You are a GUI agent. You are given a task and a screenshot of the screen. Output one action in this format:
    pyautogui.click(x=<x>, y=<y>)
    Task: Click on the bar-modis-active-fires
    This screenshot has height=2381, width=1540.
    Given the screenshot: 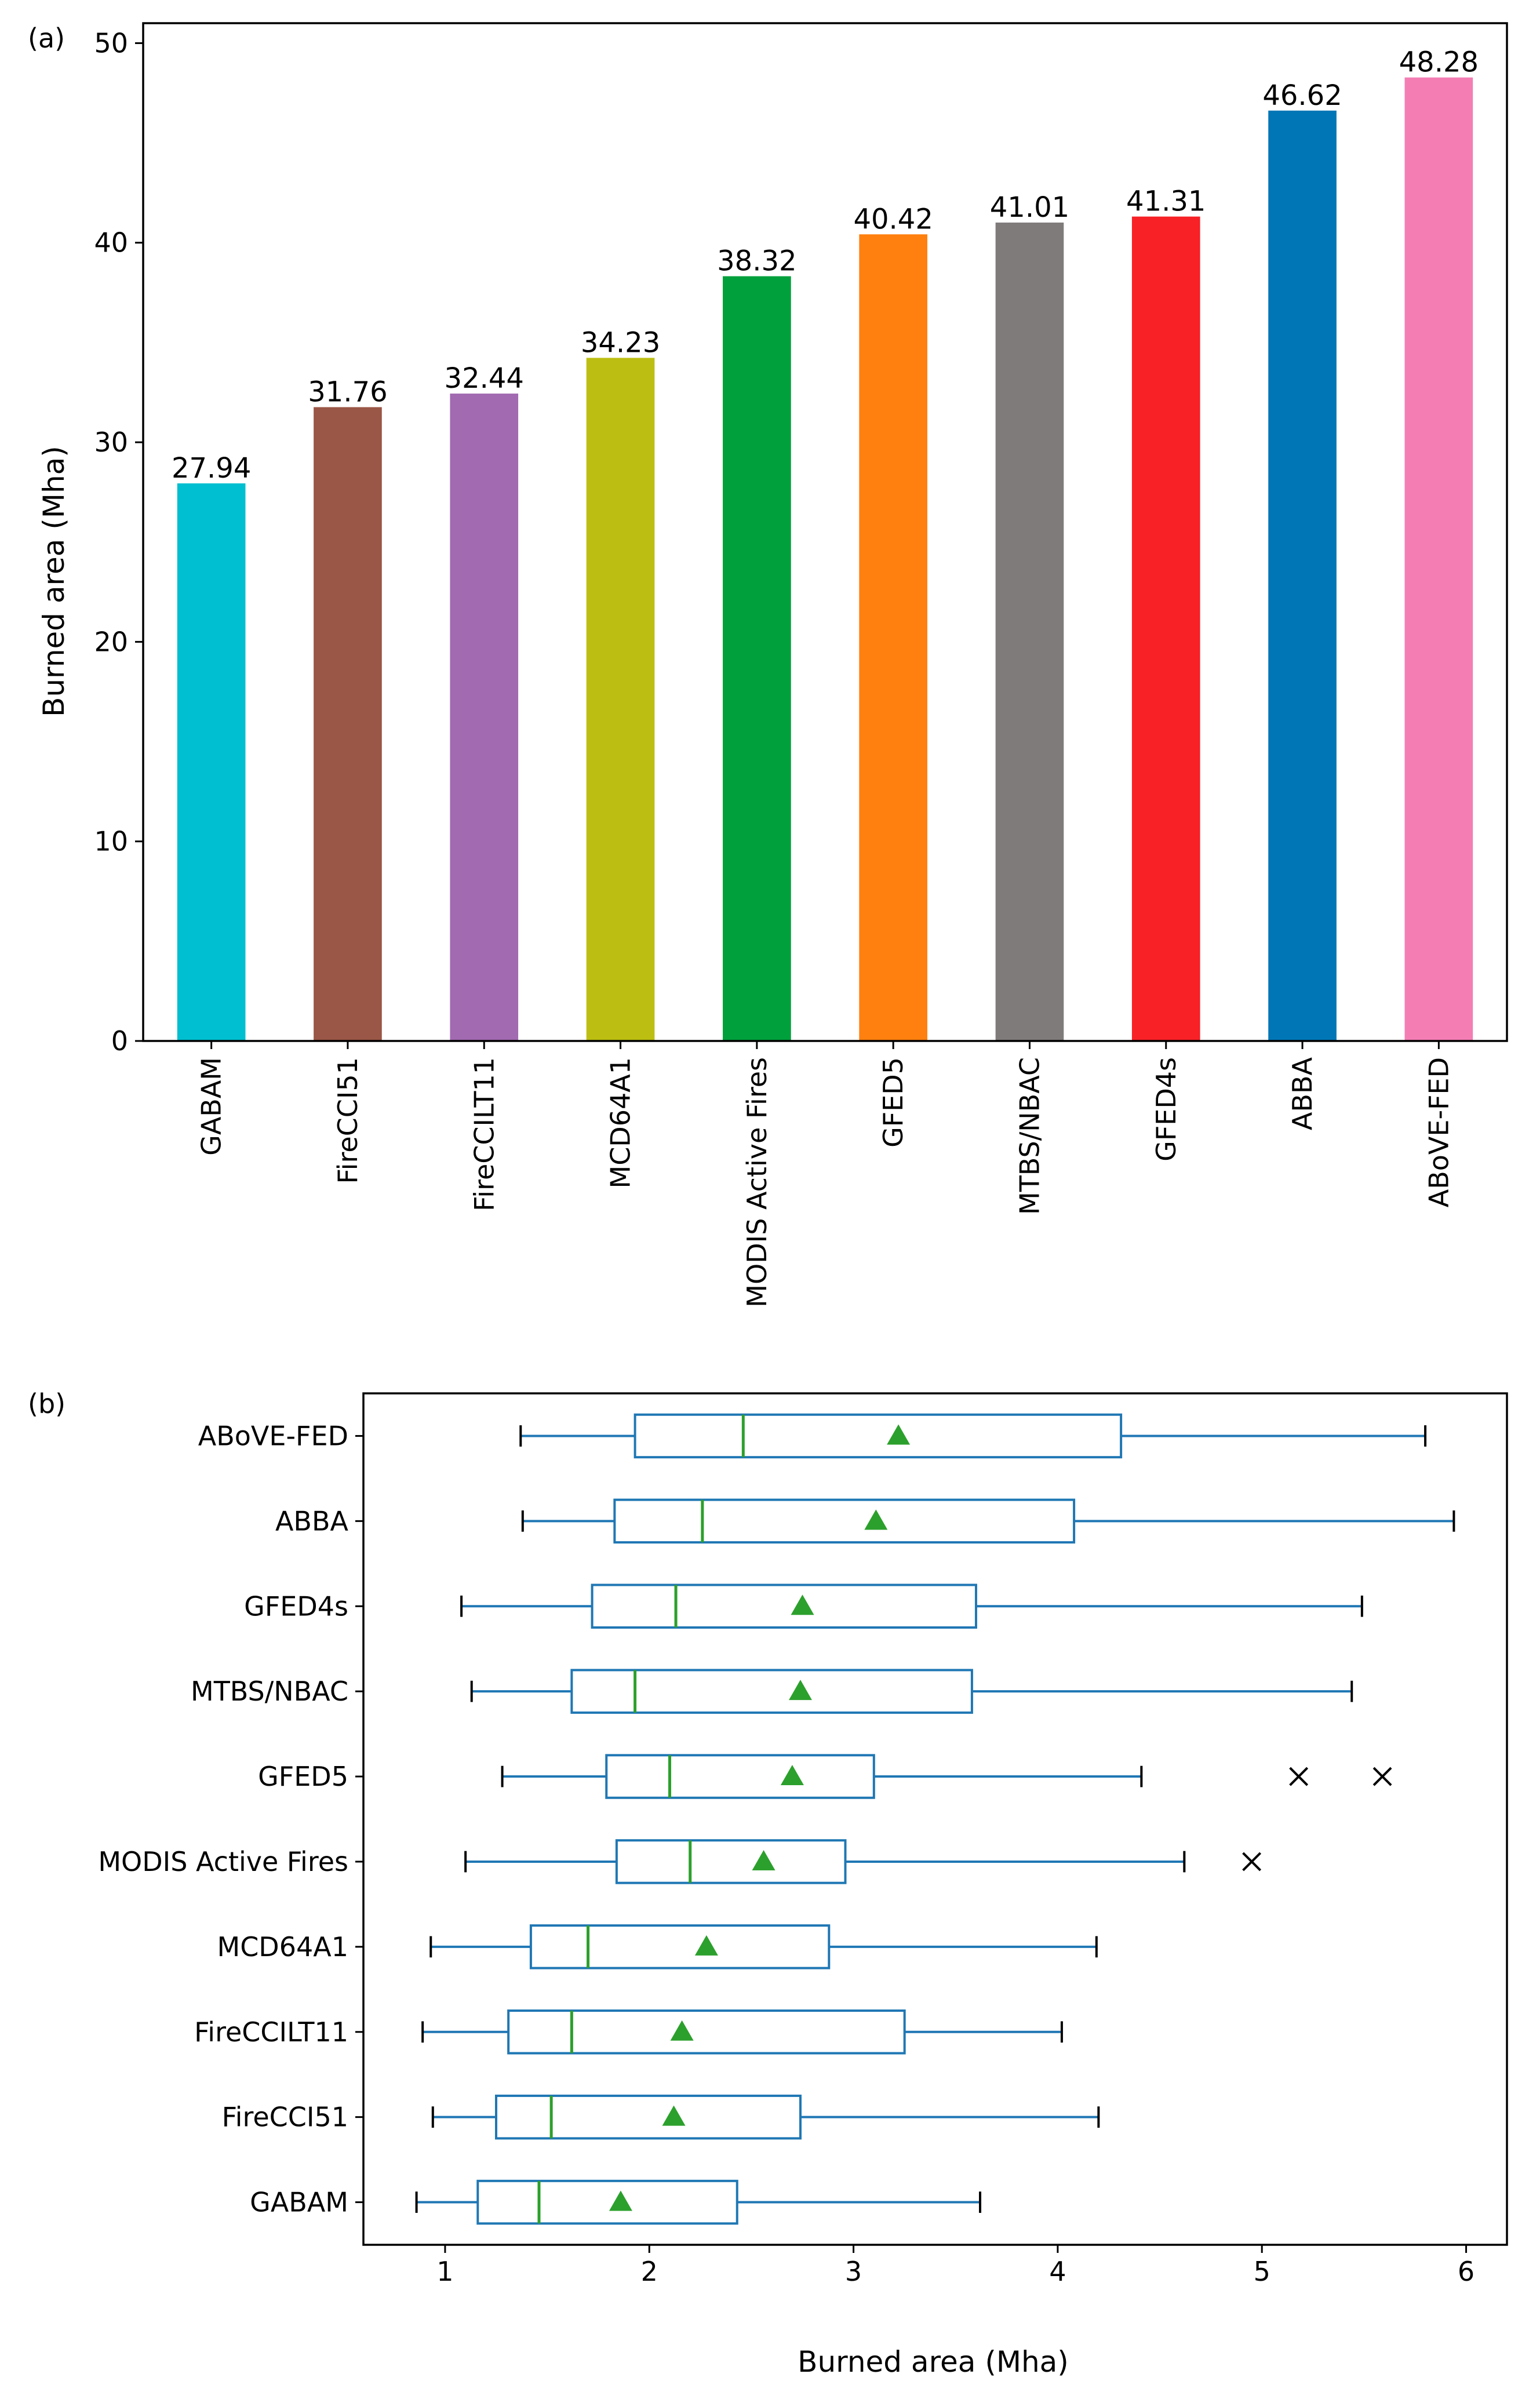 What is the action you would take?
    pyautogui.click(x=757, y=658)
    